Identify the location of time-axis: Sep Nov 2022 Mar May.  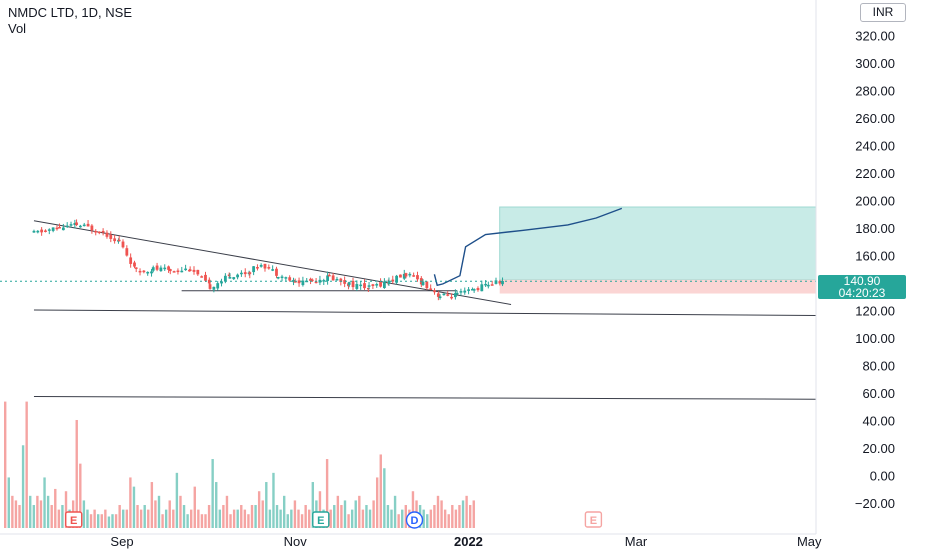
(411, 541).